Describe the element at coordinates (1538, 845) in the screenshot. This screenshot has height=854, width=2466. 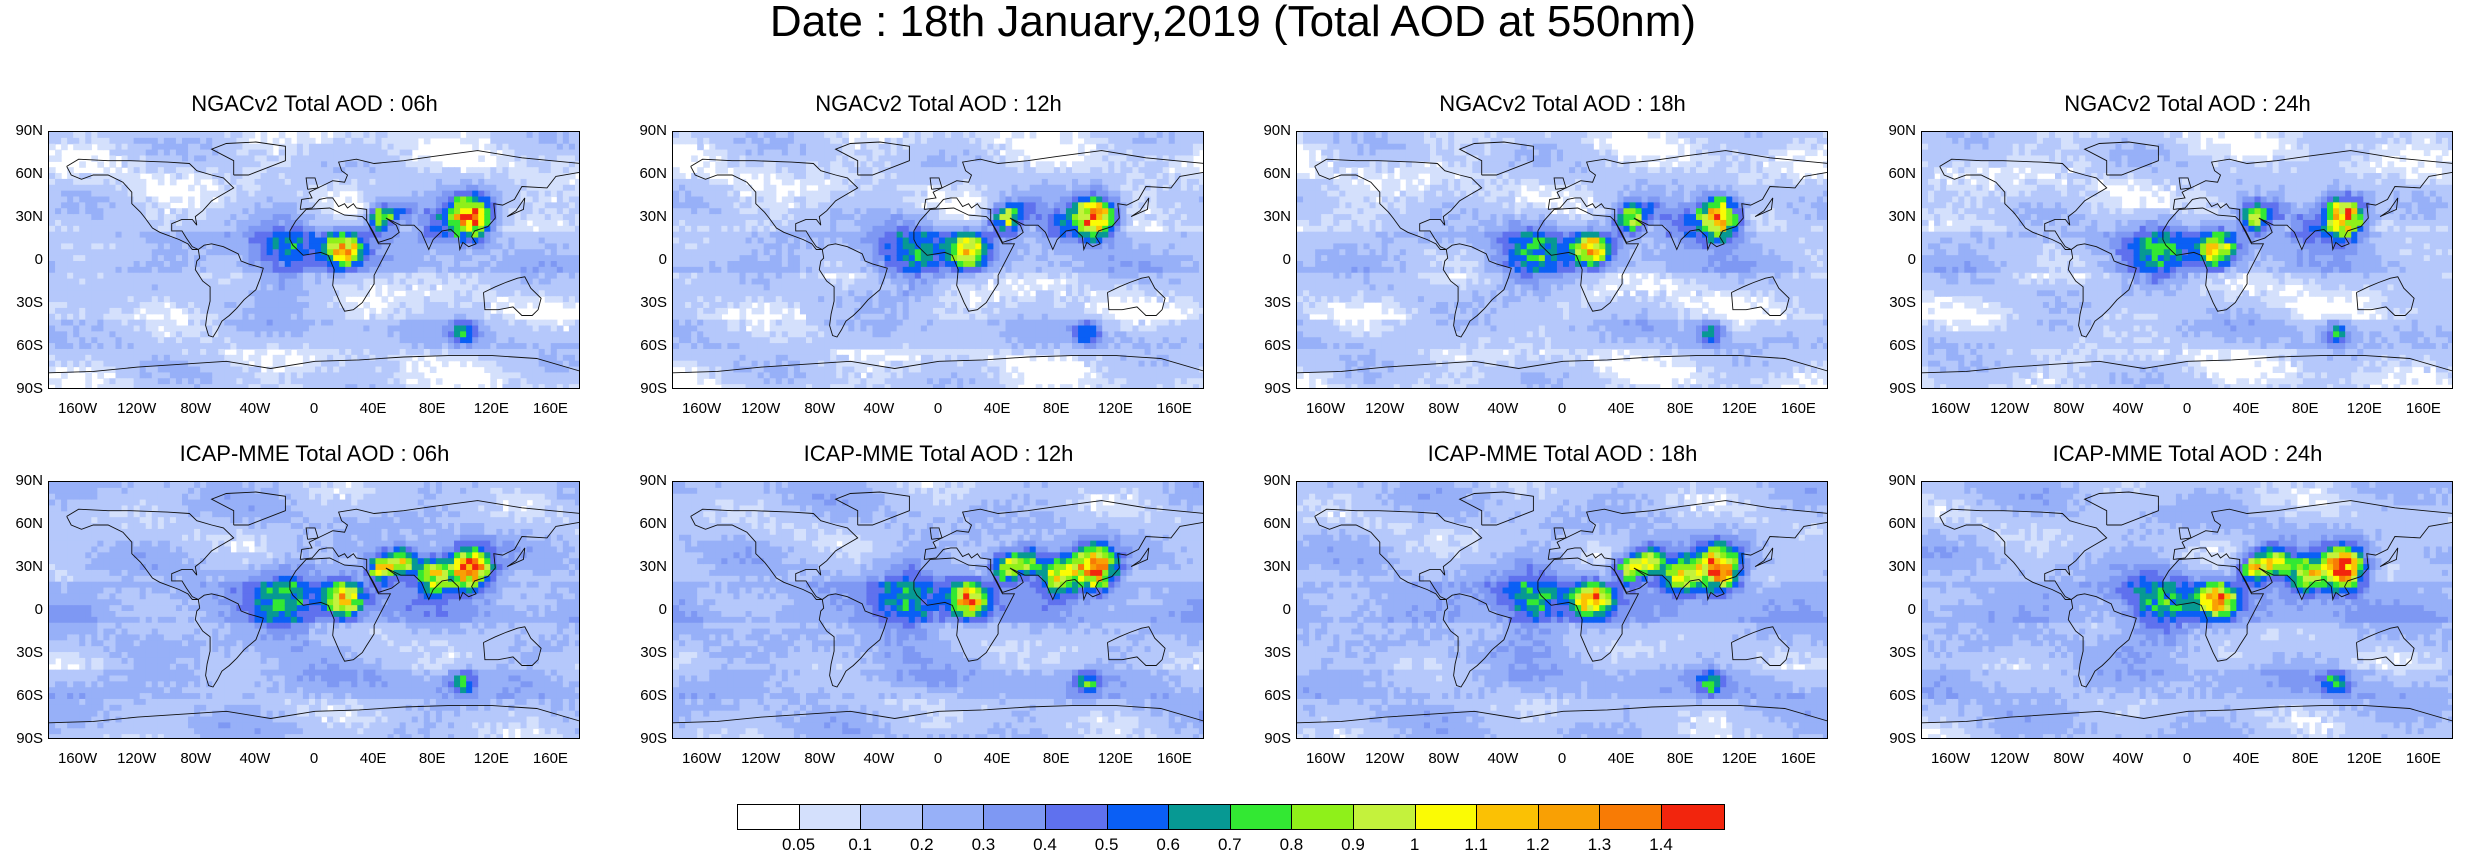
I see `colorbar-label: 1.2` at that location.